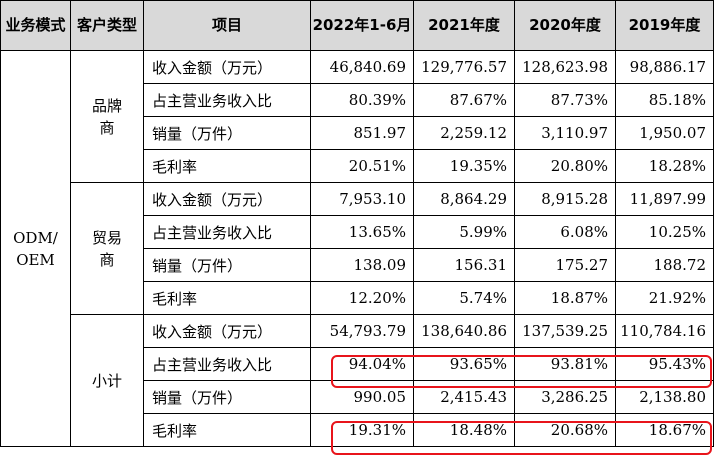 This screenshot has height=455, width=714. Describe the element at coordinates (362, 331) in the screenshot. I see `value-cell: 54,793.79` at that location.